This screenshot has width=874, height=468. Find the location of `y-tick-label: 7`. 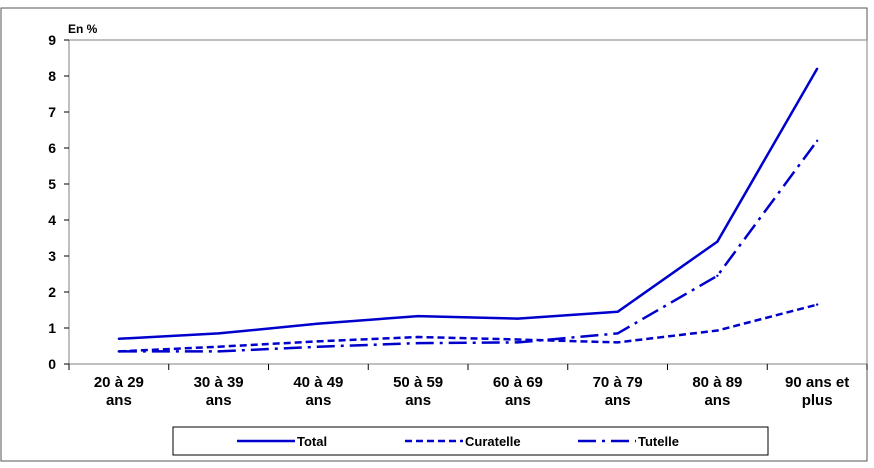

y-tick-label: 7 is located at coordinates (52, 112).